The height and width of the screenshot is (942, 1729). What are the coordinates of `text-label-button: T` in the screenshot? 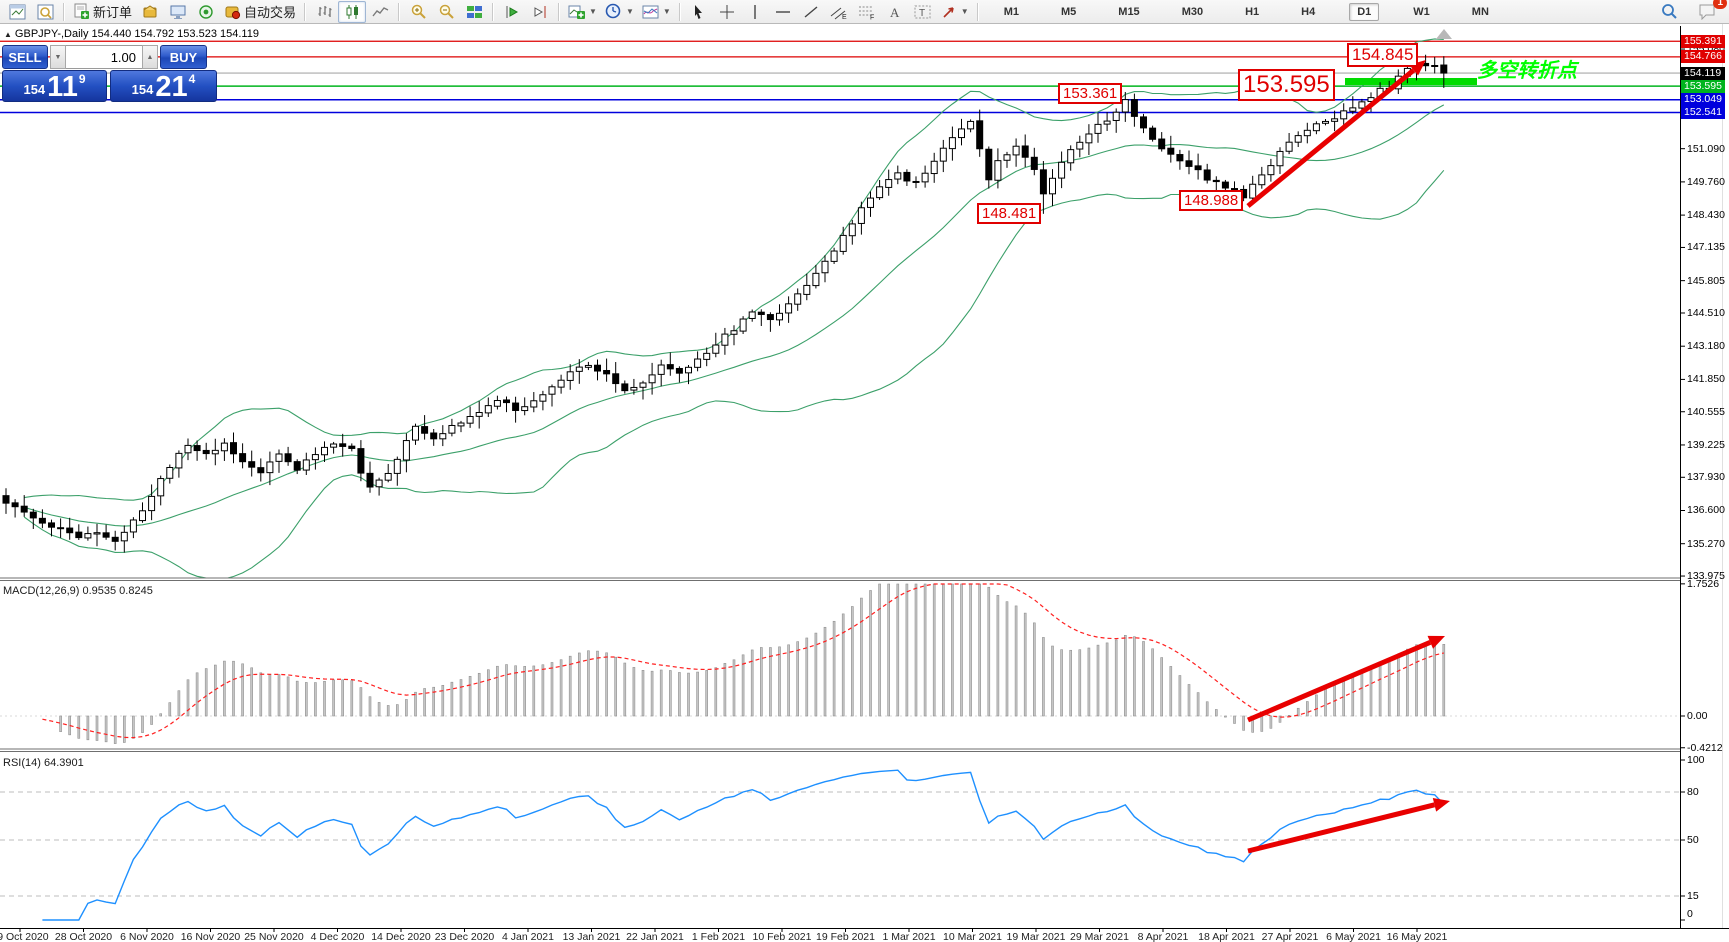 It's located at (923, 12).